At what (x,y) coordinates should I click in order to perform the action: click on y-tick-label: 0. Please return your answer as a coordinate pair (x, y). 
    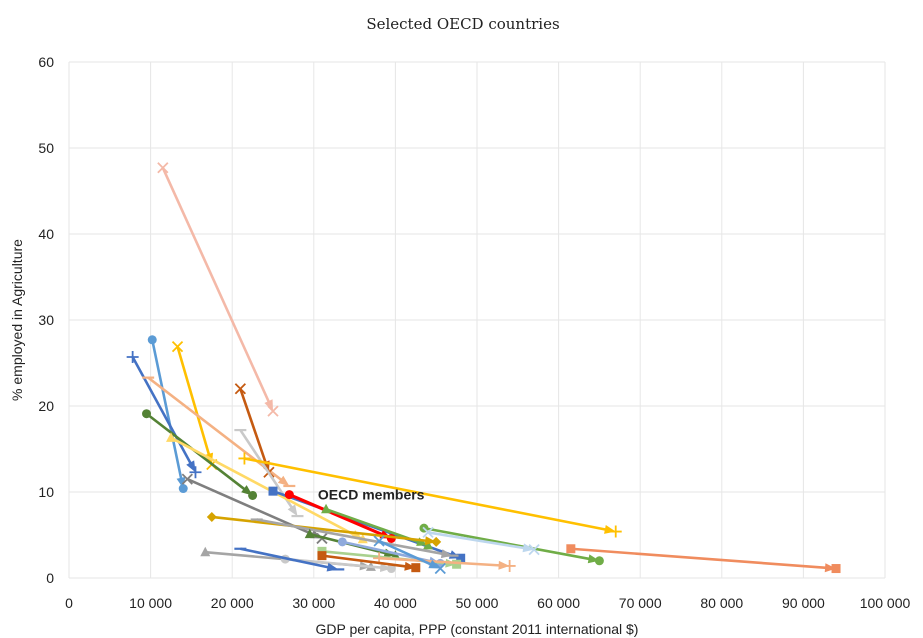
    Looking at the image, I should click on (50, 578).